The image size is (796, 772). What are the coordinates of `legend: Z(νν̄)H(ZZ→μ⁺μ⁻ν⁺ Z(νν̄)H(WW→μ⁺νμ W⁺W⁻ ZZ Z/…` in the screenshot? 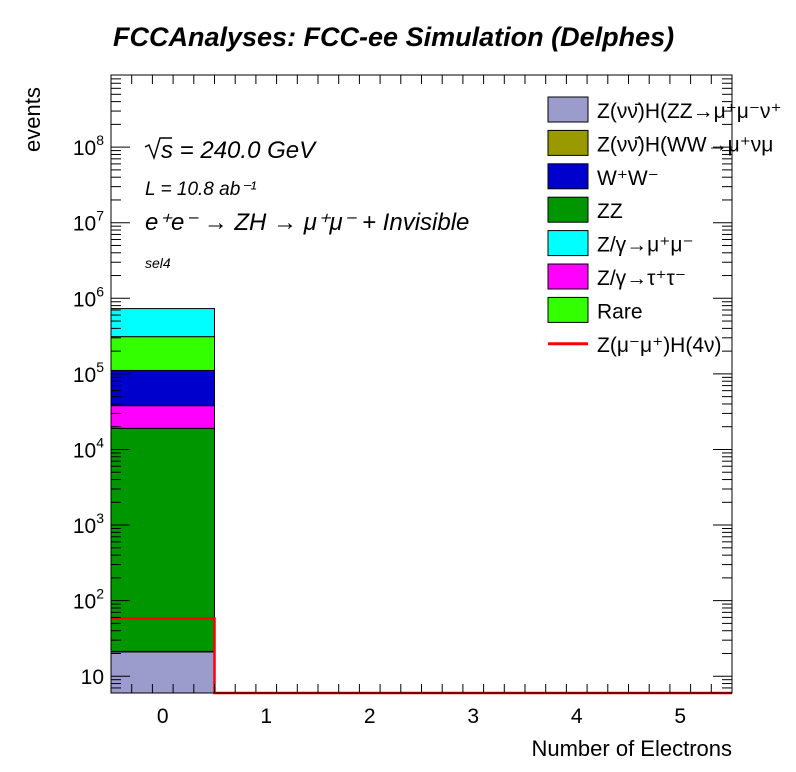 It's located at (664, 226).